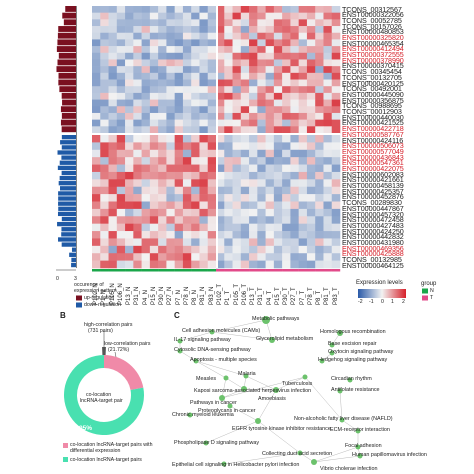  I want to click on group-legend-t: T, so click(432, 298).